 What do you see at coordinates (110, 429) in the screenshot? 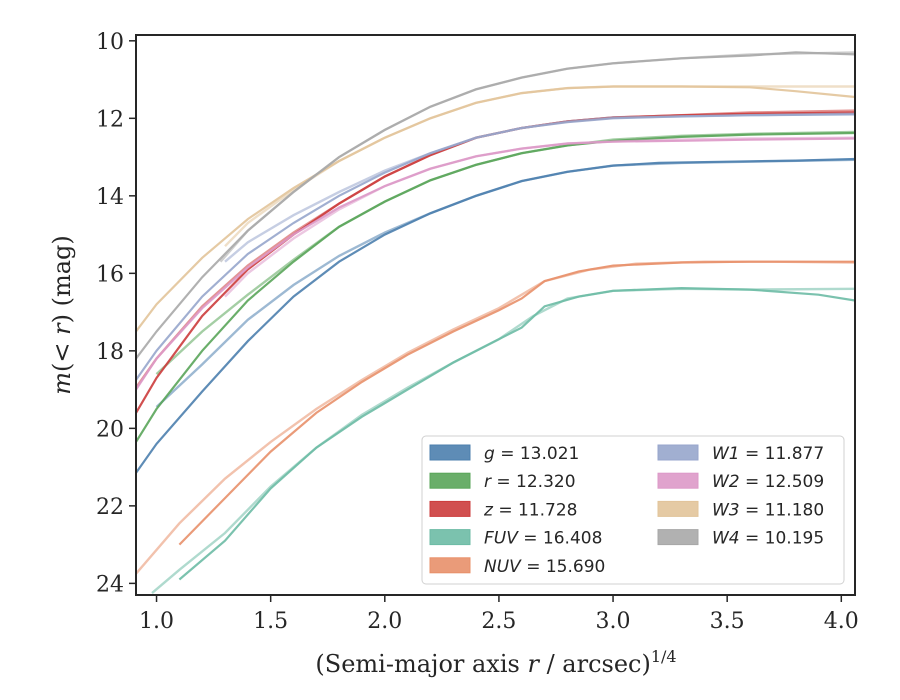
I see `y-tick-label: 20` at bounding box center [110, 429].